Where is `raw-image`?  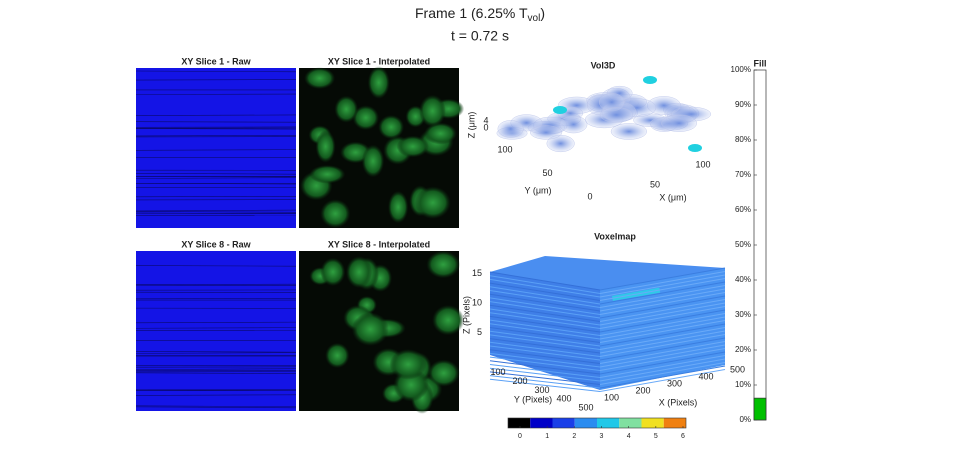
raw-image is located at coordinates (216, 148).